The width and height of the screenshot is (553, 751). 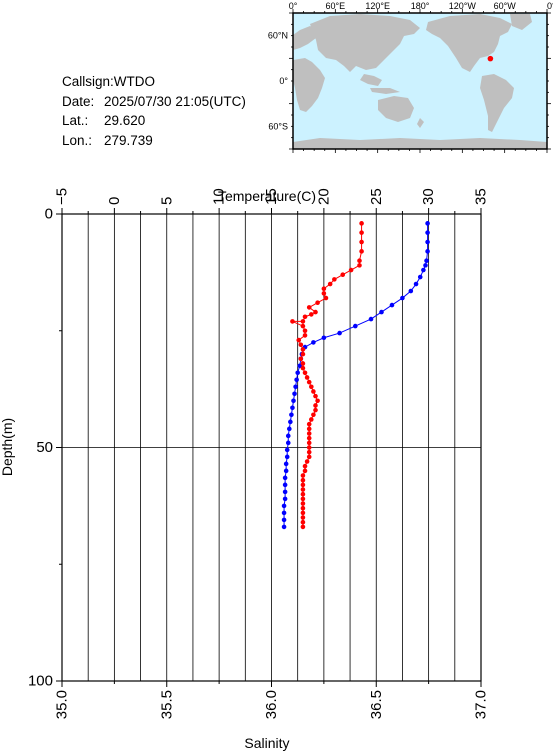 I want to click on map-lat-label: 60°S, so click(x=278, y=126).